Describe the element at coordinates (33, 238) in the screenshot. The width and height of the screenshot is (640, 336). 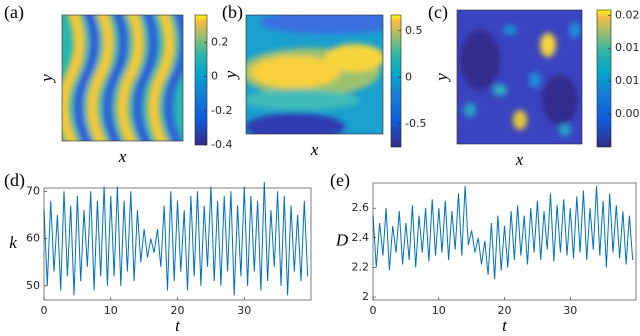
I see `y-tick-label: 60` at that location.